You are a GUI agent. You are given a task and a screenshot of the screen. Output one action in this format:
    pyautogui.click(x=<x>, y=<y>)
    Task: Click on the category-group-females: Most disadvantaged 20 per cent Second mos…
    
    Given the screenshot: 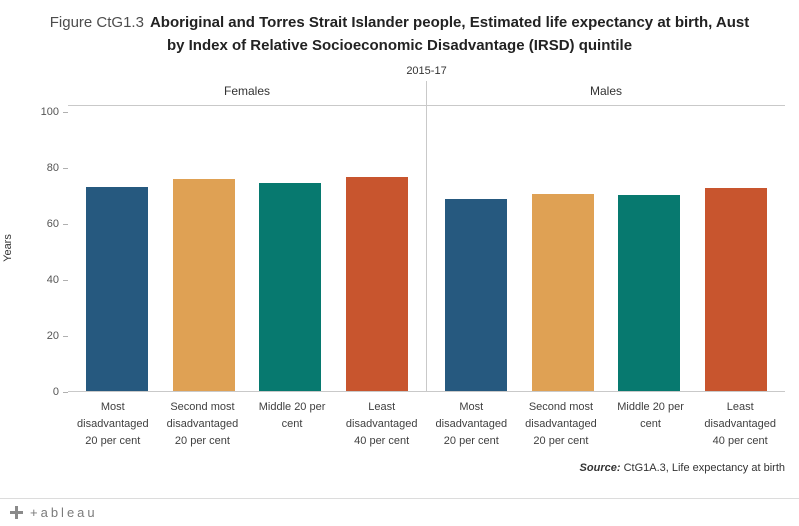 What is the action you would take?
    pyautogui.click(x=247, y=424)
    